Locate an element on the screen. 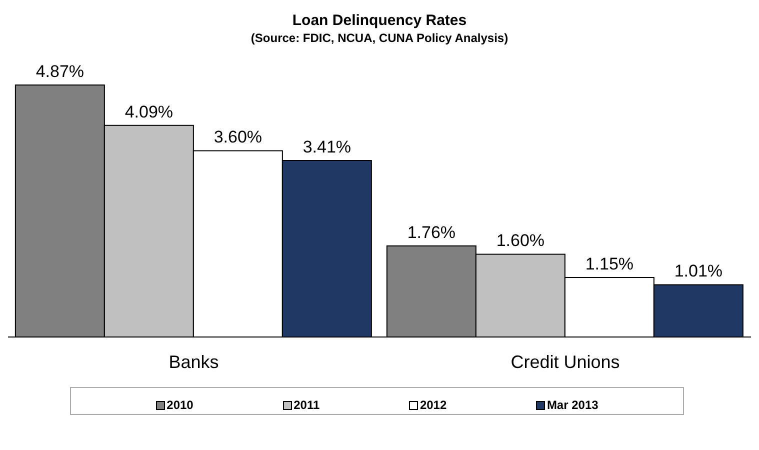 The width and height of the screenshot is (759, 450). chart-title: Loan Delinquency Rates is located at coordinates (379, 20).